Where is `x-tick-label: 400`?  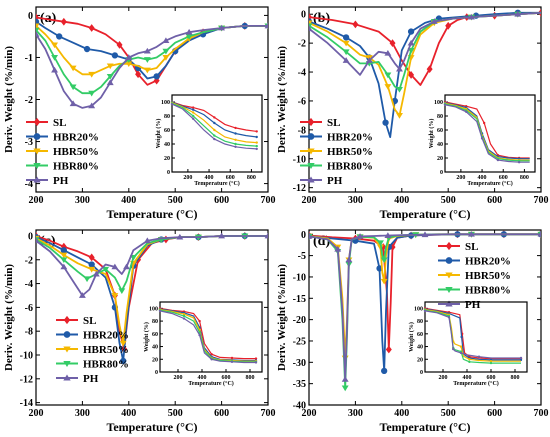
x-tick-label: 400 is located at coordinates (401, 413).